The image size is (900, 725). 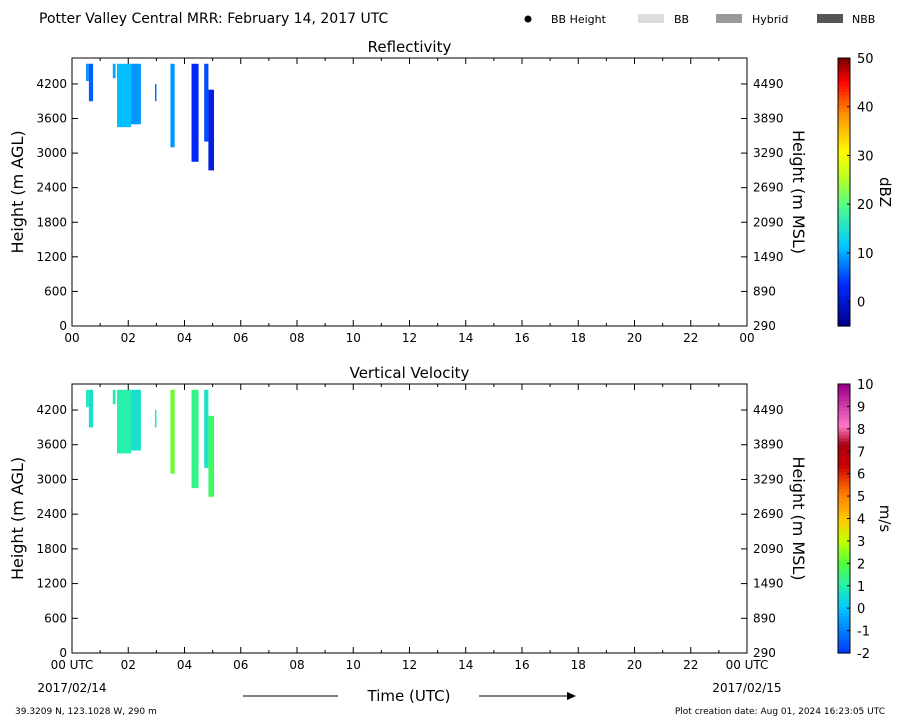 I want to click on x-tick-label: 10, so click(x=353, y=665).